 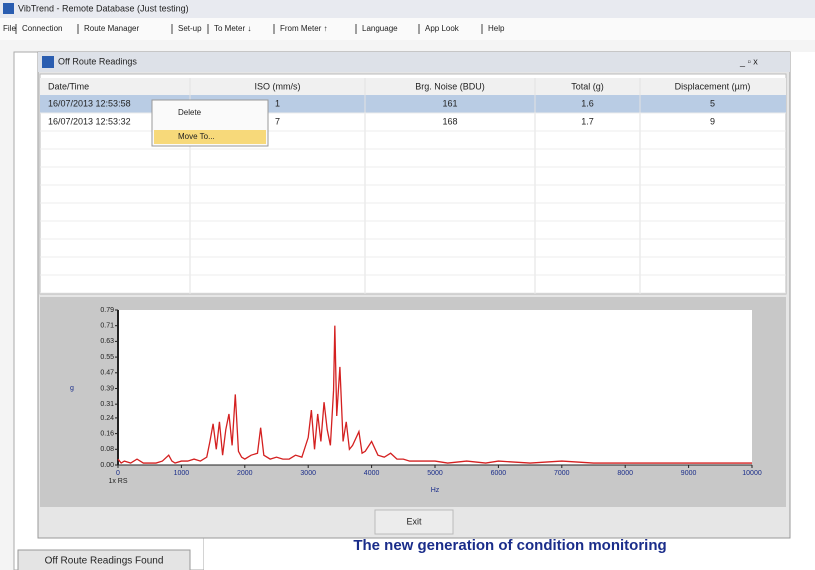 What do you see at coordinates (72, 388) in the screenshot?
I see `y-axis-label: g` at bounding box center [72, 388].